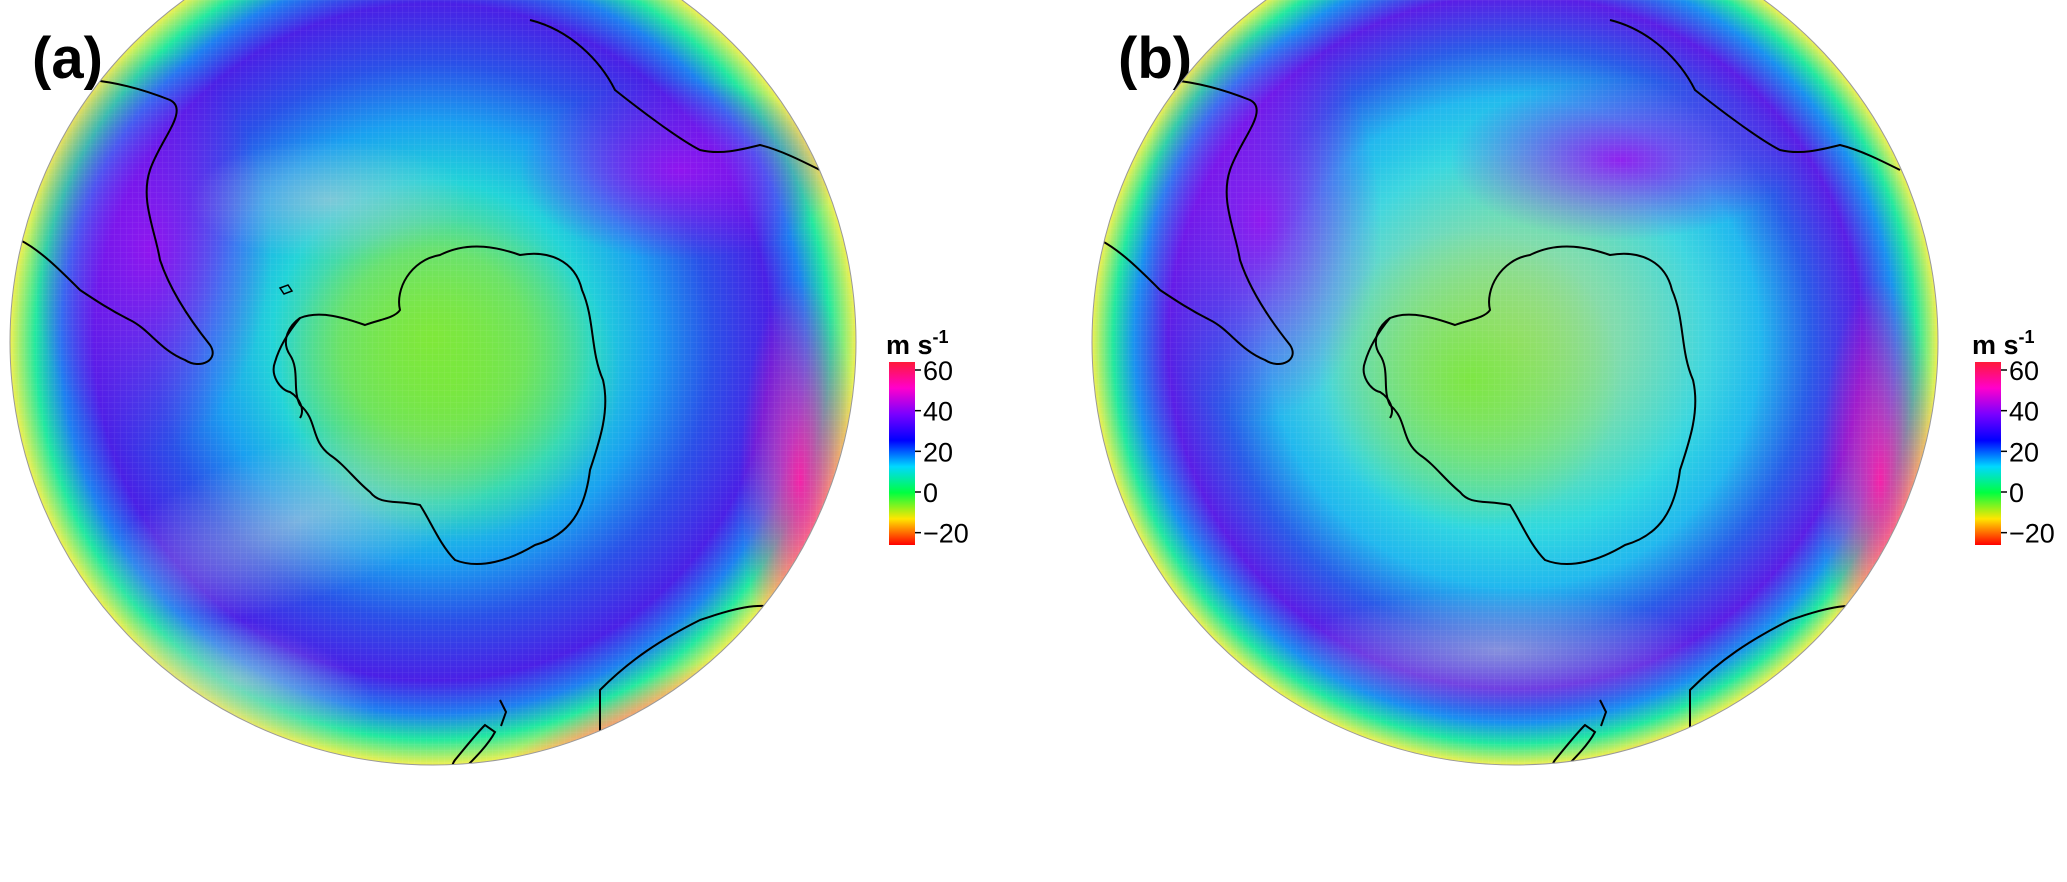  Describe the element at coordinates (2024, 371) in the screenshot. I see `colorbar-b-tick-label: 60` at that location.